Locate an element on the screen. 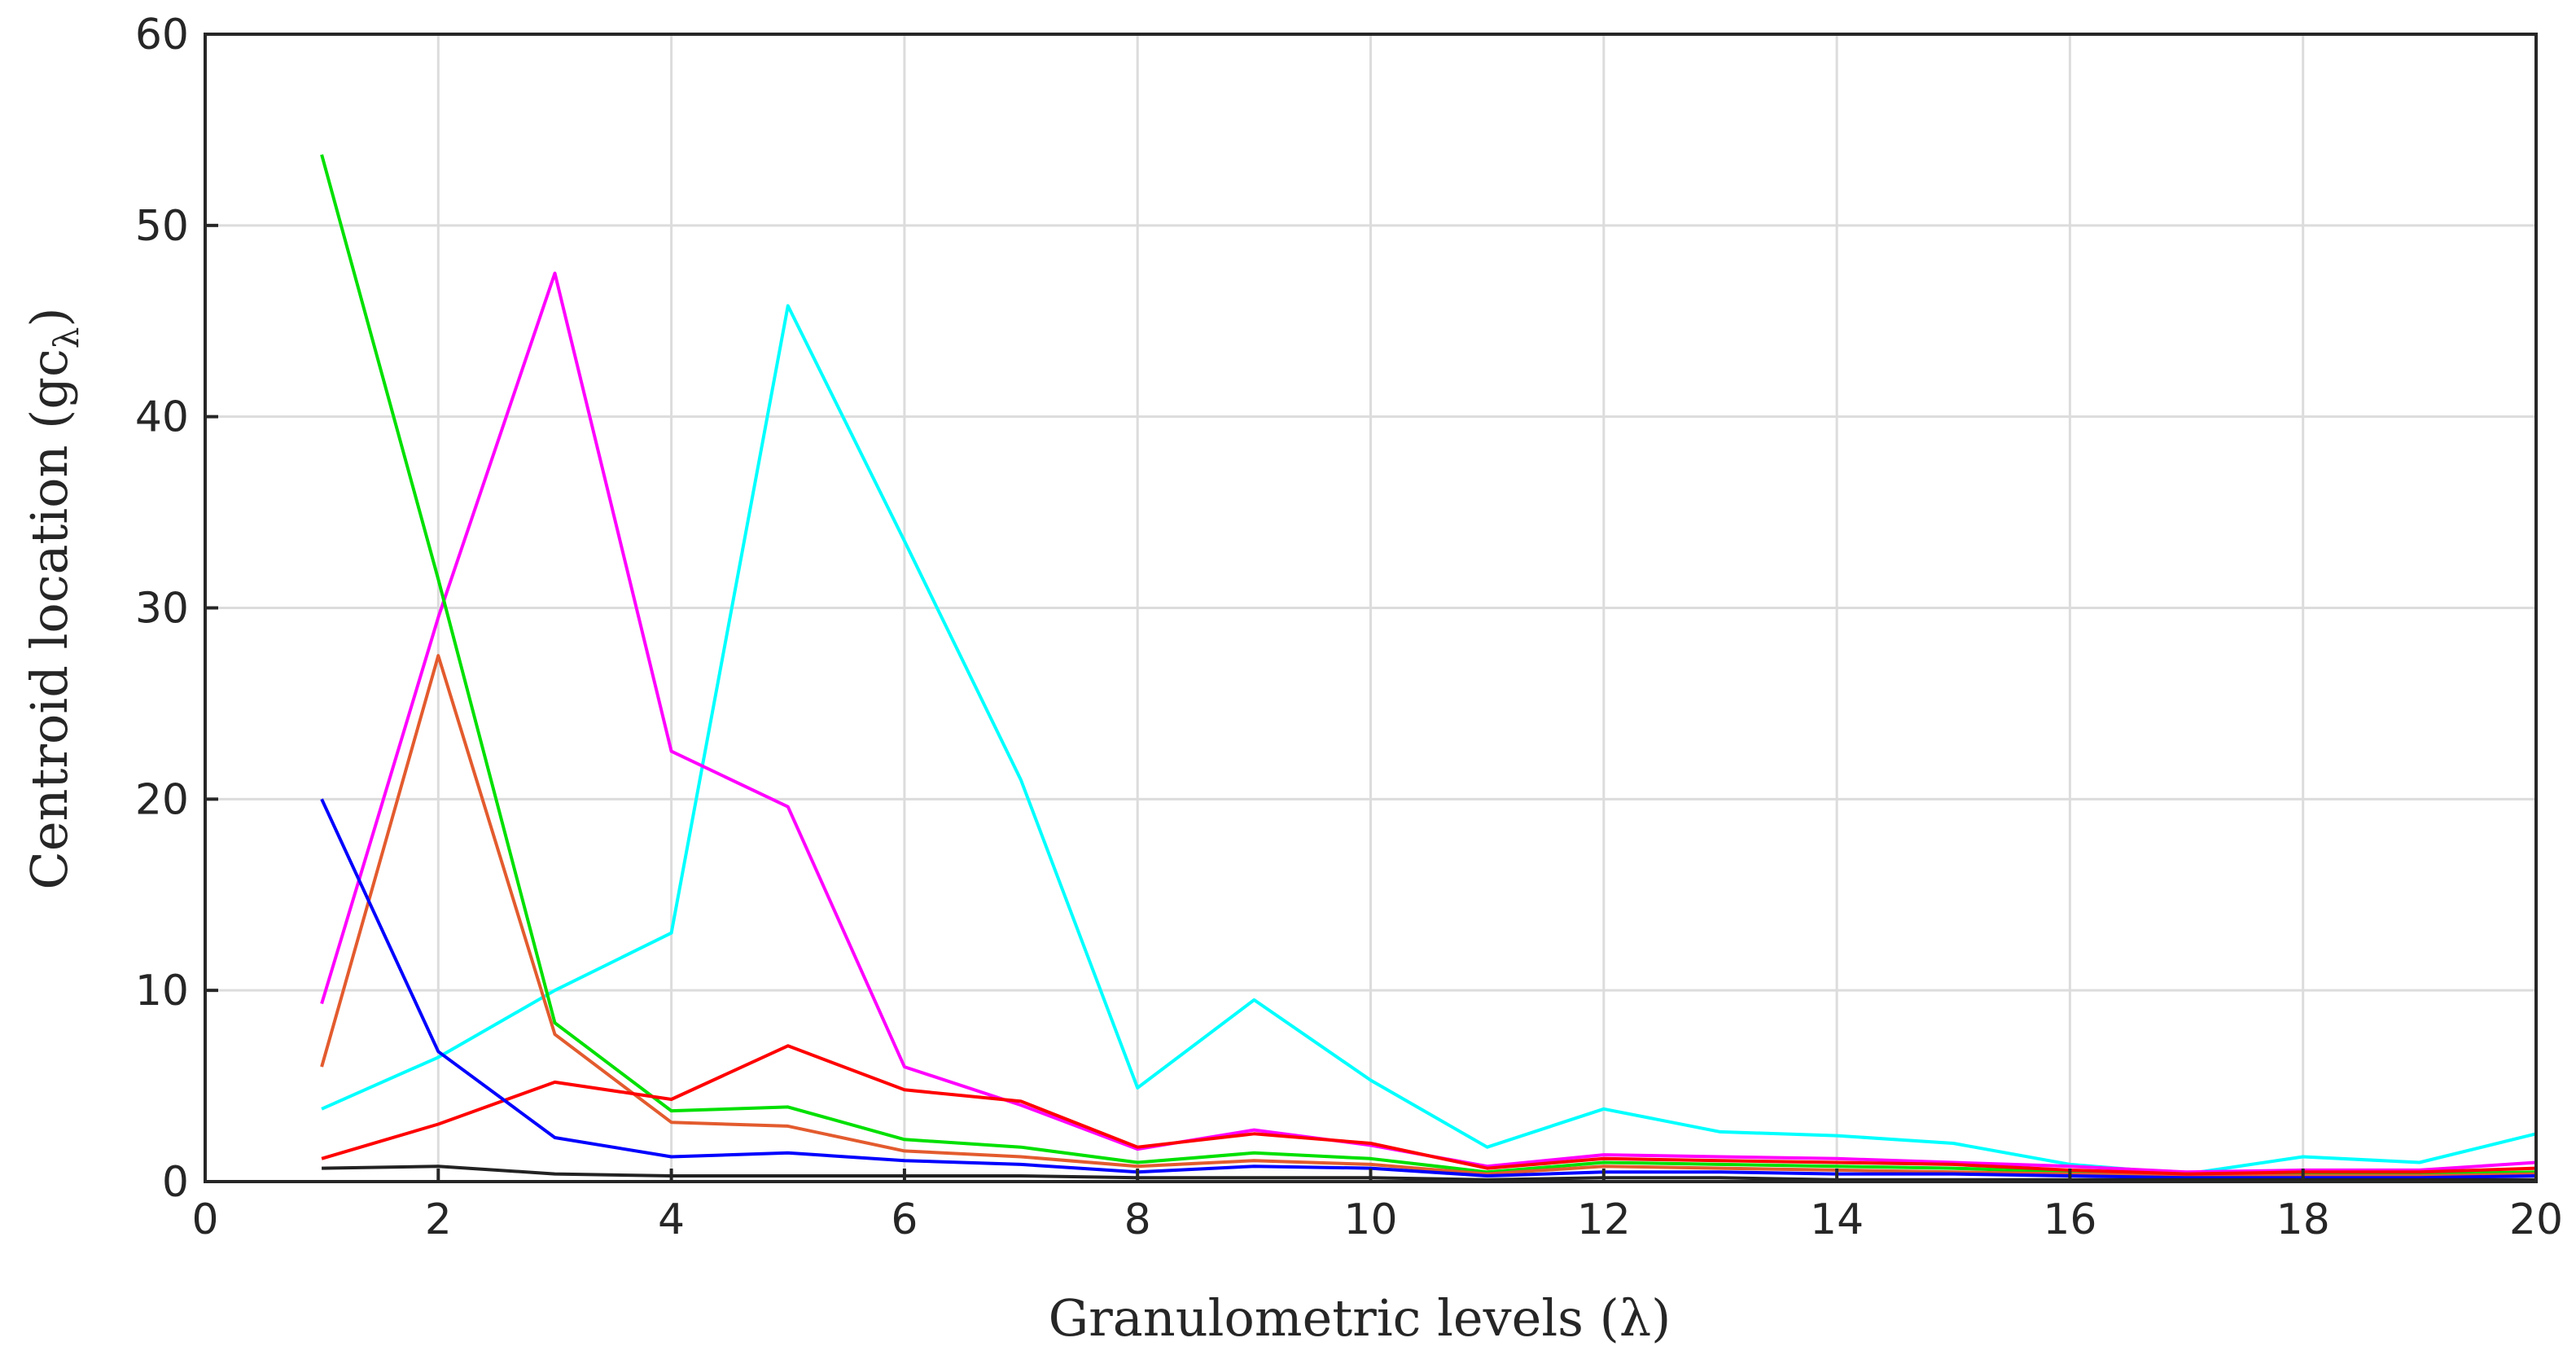 This screenshot has height=1364, width=2576. x-tick-label: 12 is located at coordinates (1604, 1219).